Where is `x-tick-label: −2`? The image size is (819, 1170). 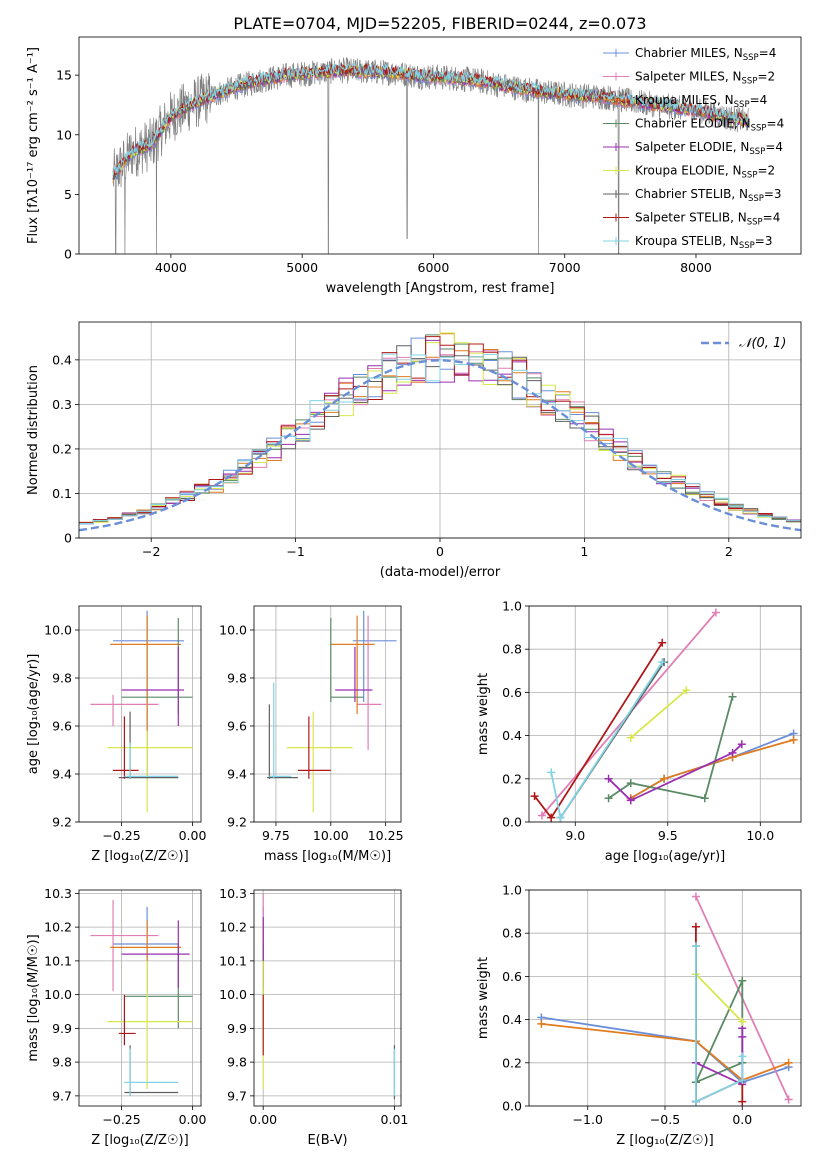 x-tick-label: −2 is located at coordinates (151, 551).